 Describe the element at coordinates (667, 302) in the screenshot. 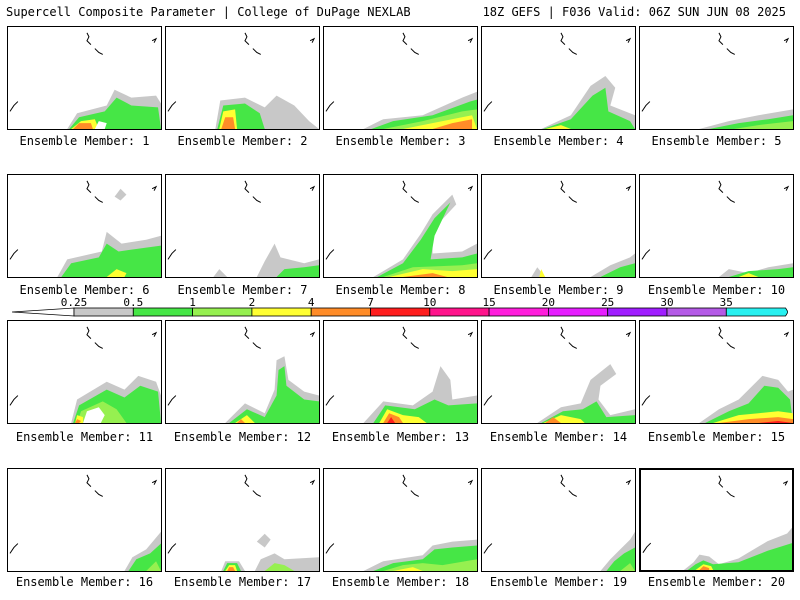

I see `colorbar-tick-label: 30` at that location.